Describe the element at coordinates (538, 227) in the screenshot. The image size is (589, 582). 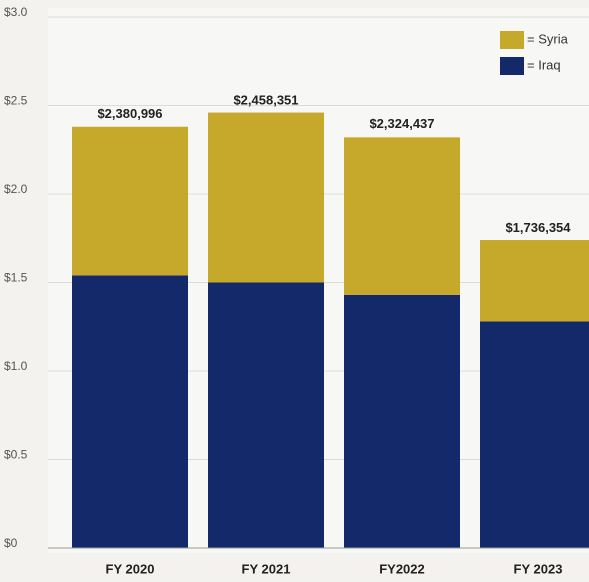
I see `total-label: $1,736,354` at that location.